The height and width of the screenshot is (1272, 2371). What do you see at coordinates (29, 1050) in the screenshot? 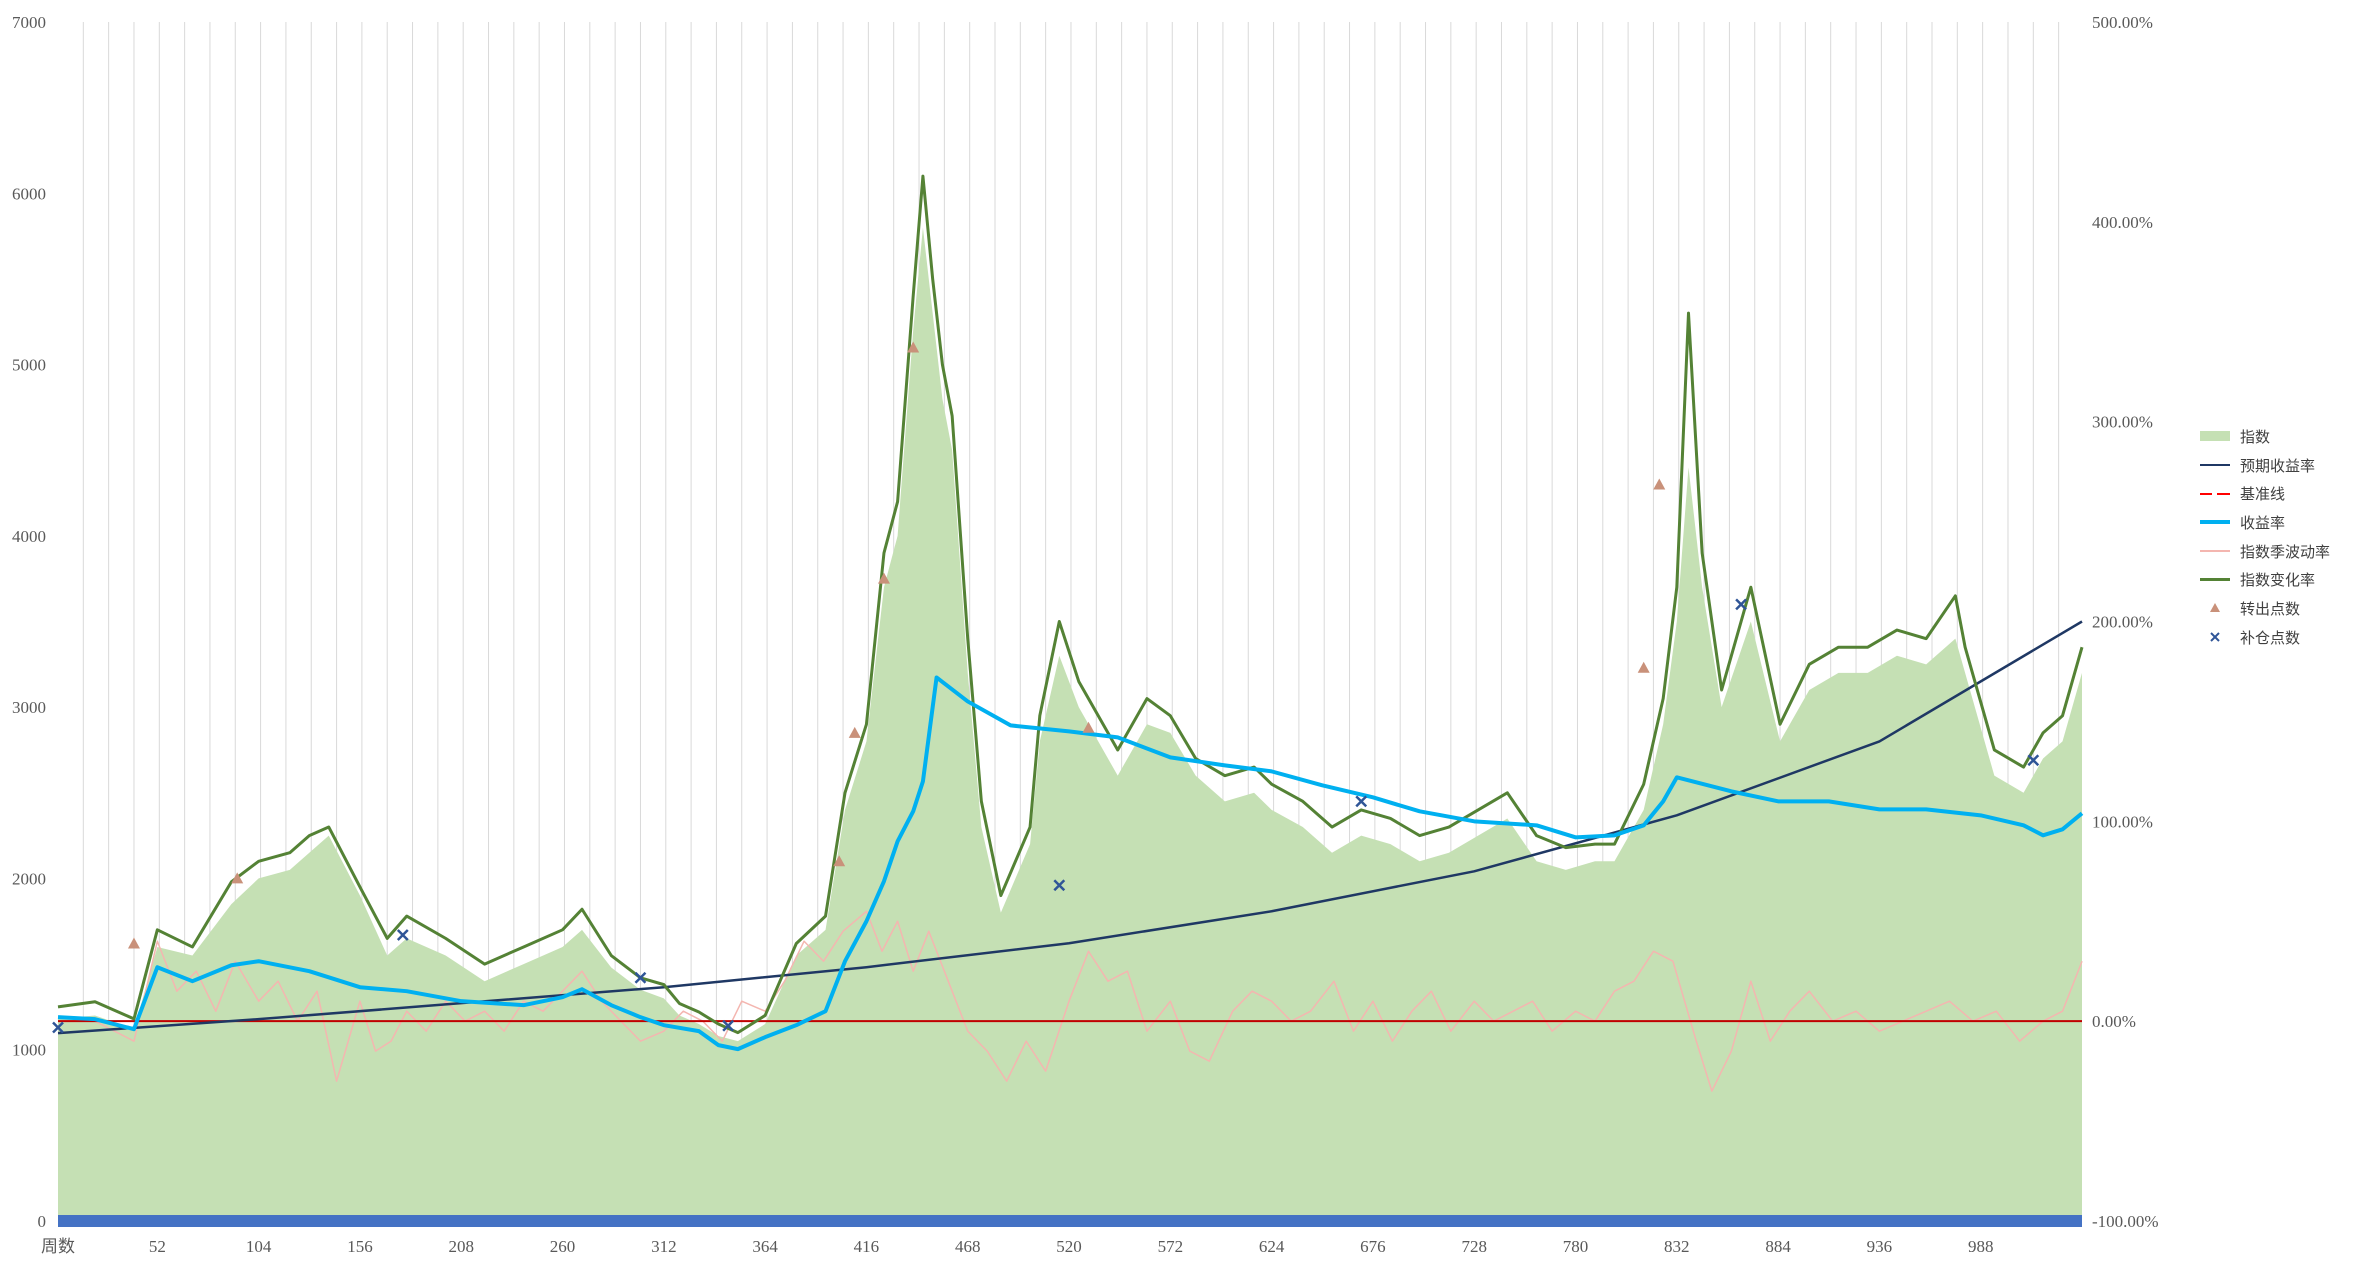
I see `y-left-tick-label: 1000` at bounding box center [29, 1050].